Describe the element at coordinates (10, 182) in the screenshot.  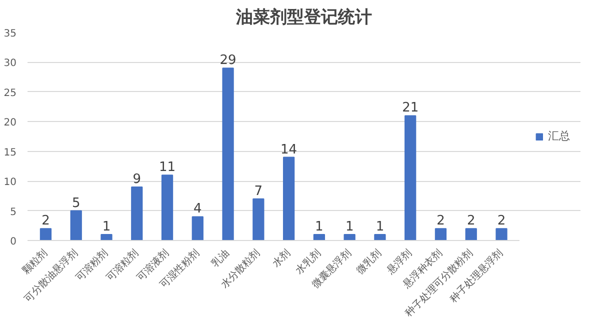
I see `y-tick-label: 10` at that location.